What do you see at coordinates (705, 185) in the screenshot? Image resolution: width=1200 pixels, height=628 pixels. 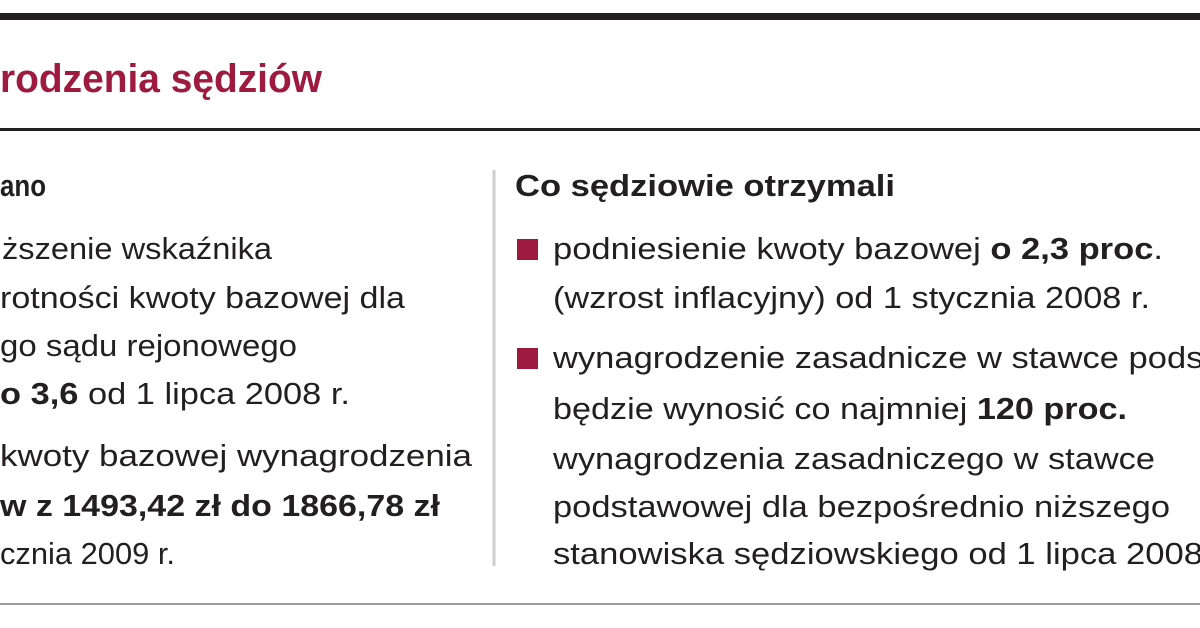 I see `right-heading: Co sędziowie otrzymali` at bounding box center [705, 185].